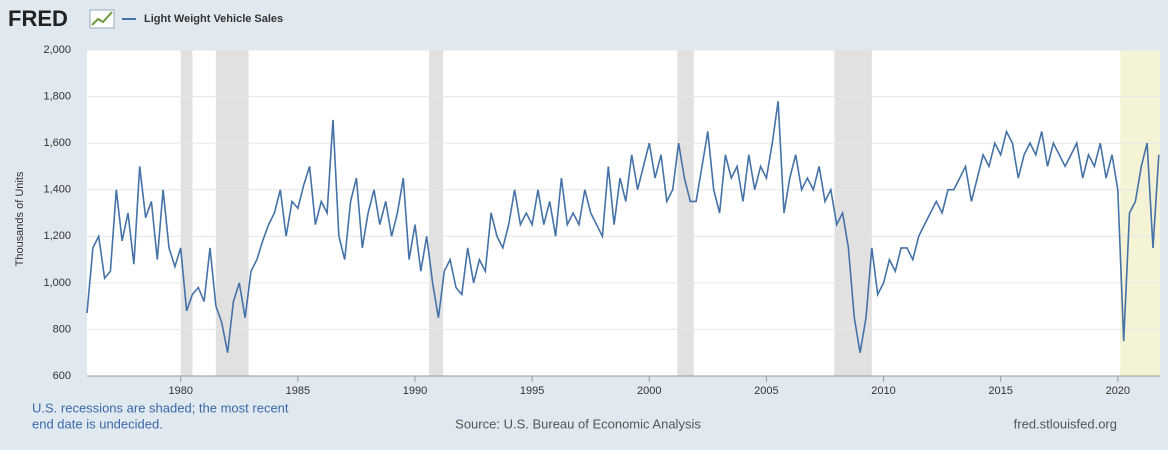  Describe the element at coordinates (1065, 423) in the screenshot. I see `url: fred.stlouisfed.org` at that location.